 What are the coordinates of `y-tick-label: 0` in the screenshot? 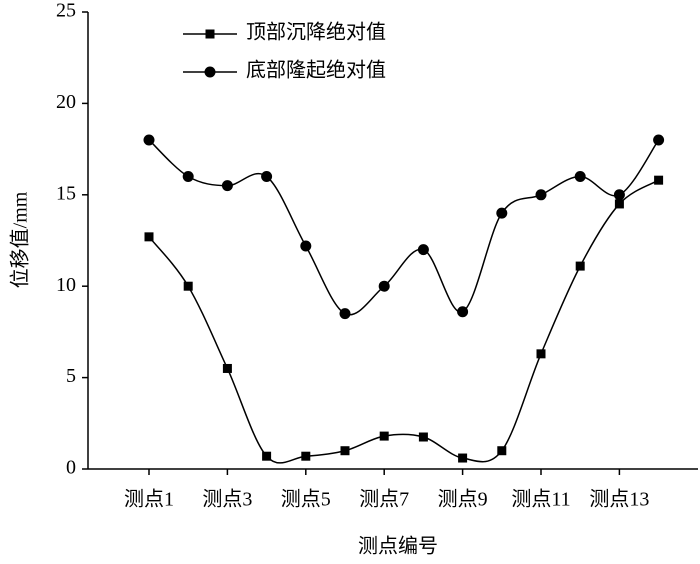 It's located at (71, 468).